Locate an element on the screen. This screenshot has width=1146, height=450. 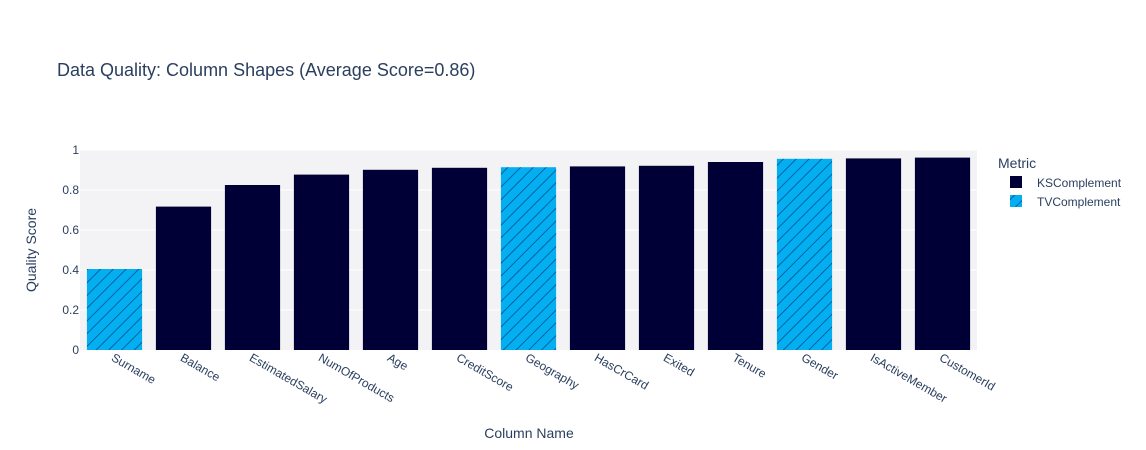
bar-estimatedsalary is located at coordinates (252, 267).